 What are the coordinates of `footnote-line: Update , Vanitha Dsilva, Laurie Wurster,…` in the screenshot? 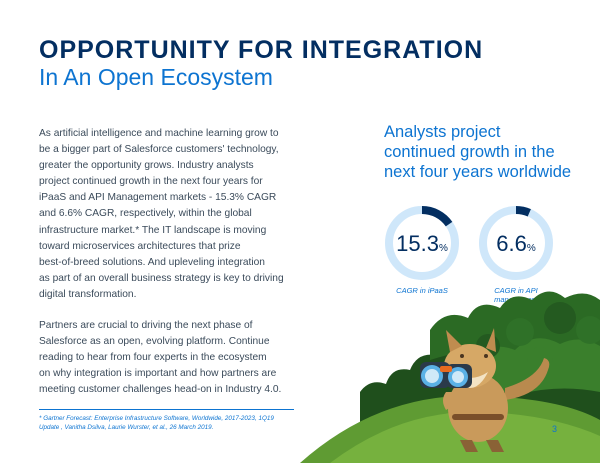 It's located at (126, 427).